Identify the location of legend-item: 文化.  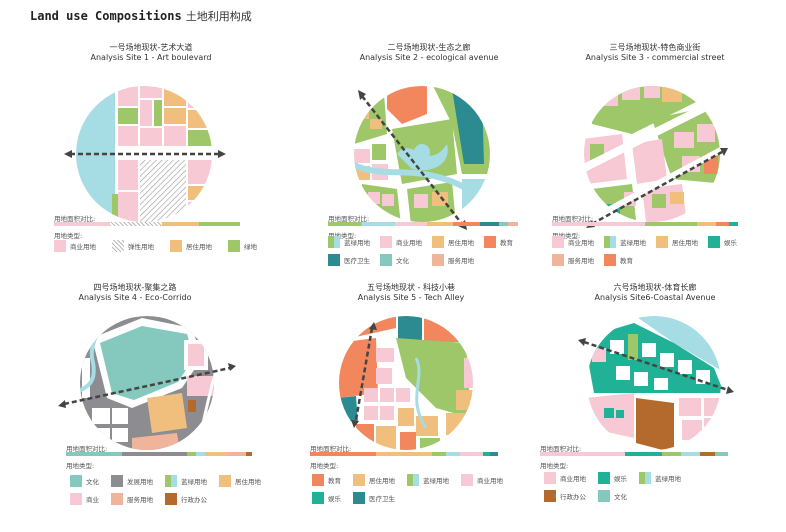
(84, 481).